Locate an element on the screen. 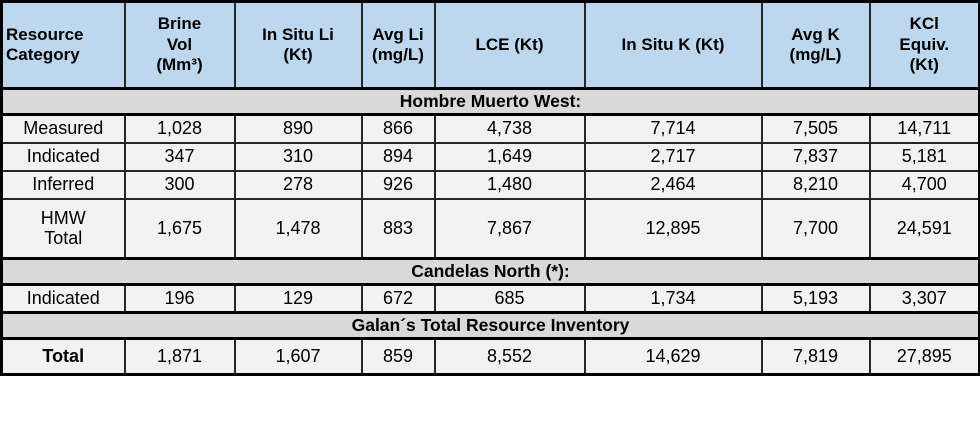  cell-inferred-in-situ-li: 278 is located at coordinates (298, 184).